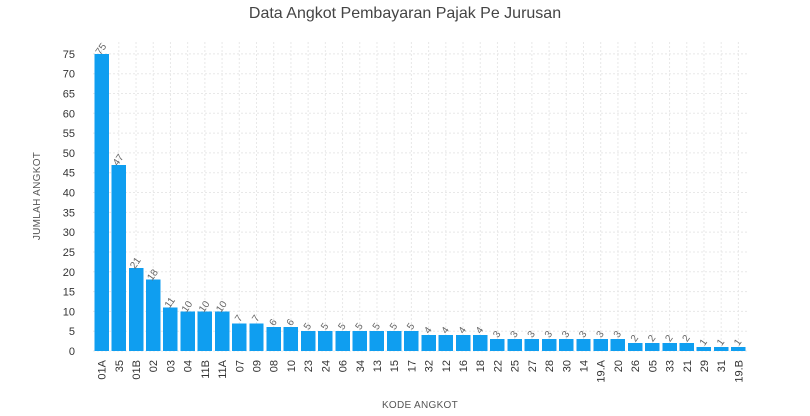  Describe the element at coordinates (223, 368) in the screenshot. I see `x-tick-label: 11A` at that location.